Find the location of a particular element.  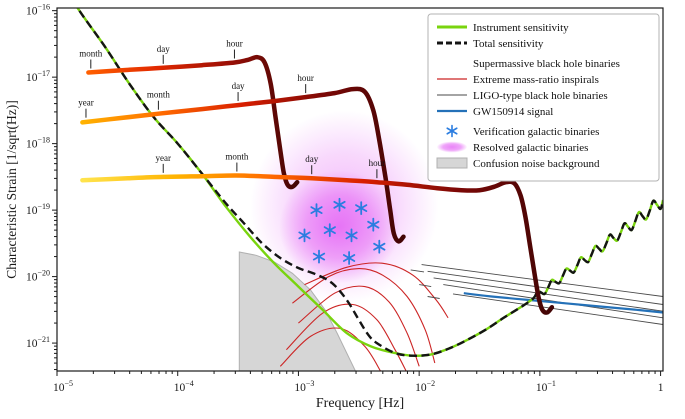

legend-item: Extreme mass-ratio inspirals is located at coordinates (518, 80).